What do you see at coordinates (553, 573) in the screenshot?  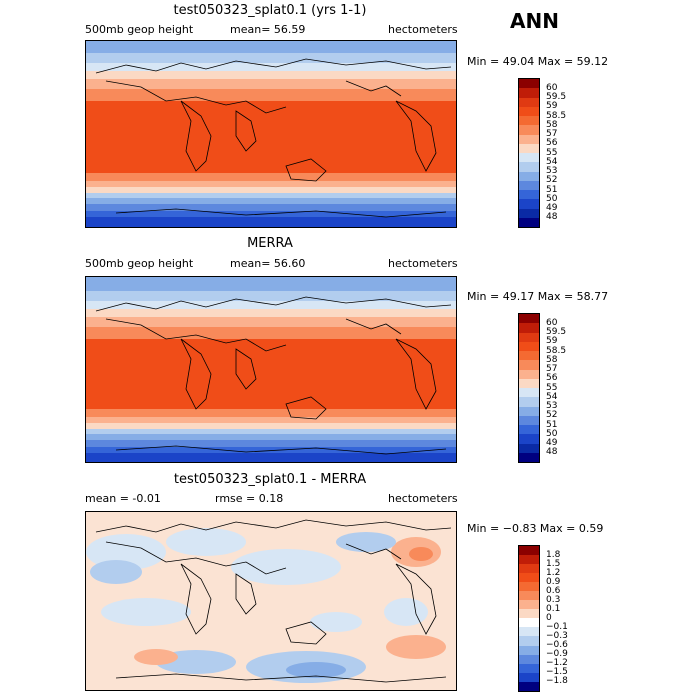 I see `panel3-cbar-label: 1.2` at bounding box center [553, 573].